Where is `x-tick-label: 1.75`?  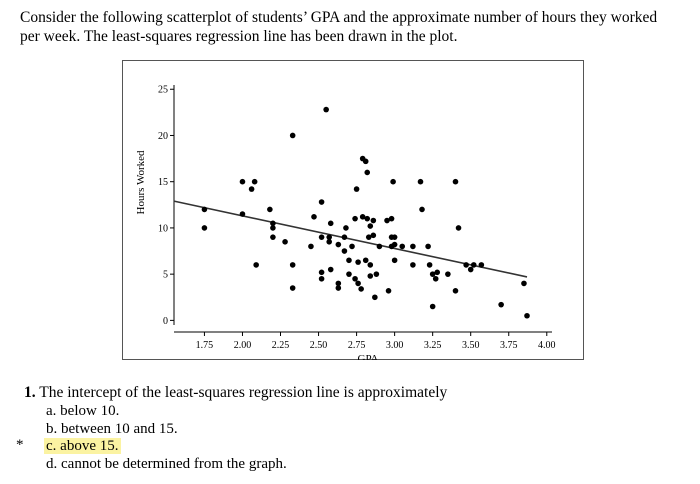
x-tick-label: 1.75 is located at coordinates (205, 345).